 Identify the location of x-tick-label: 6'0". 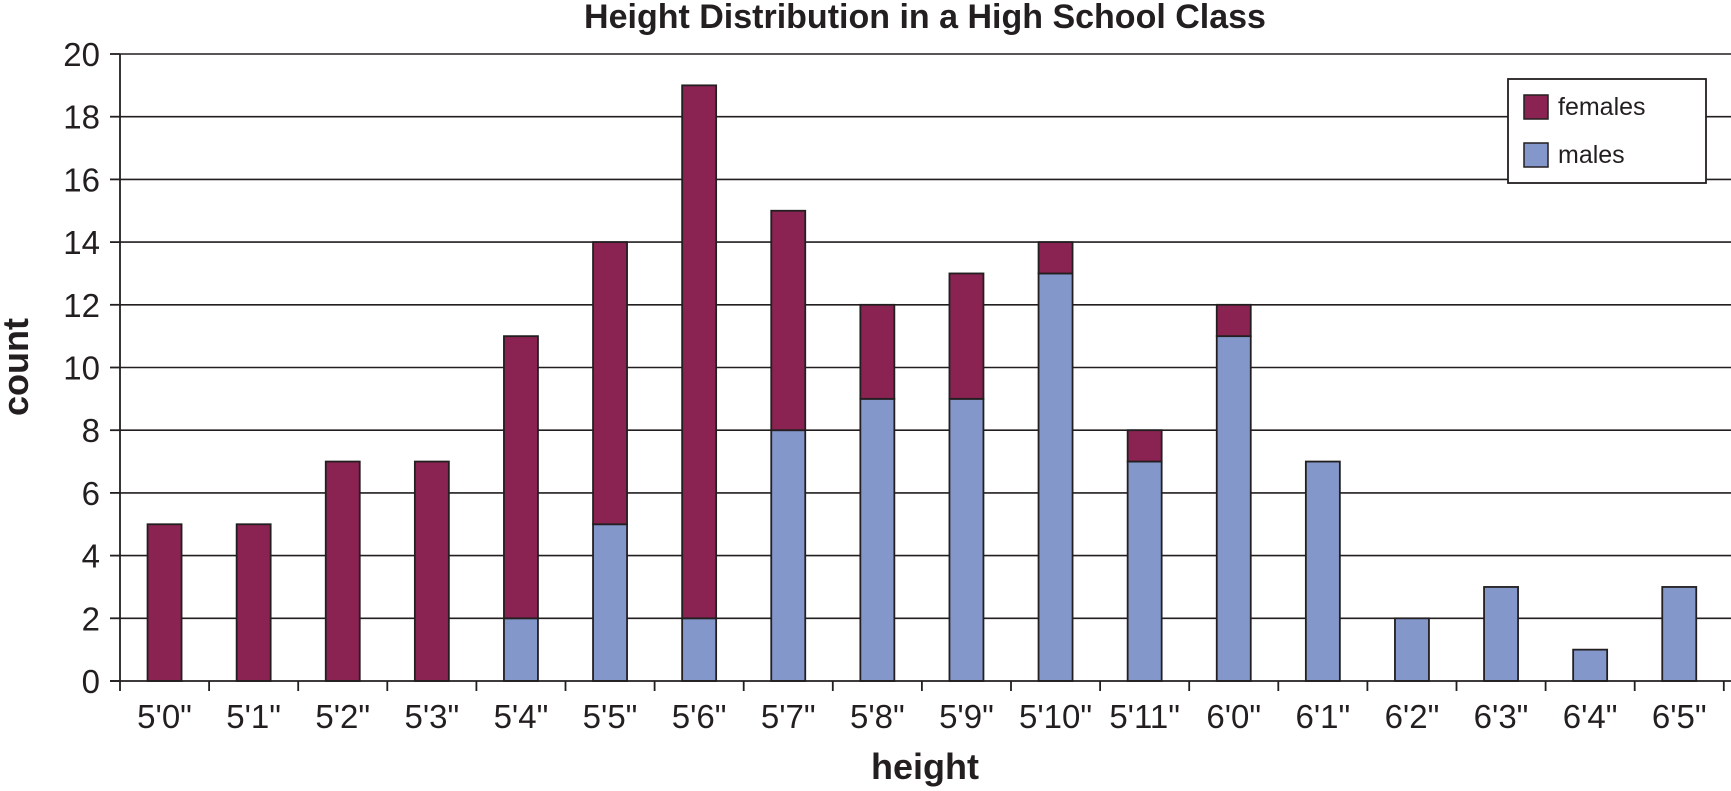
(1233, 716).